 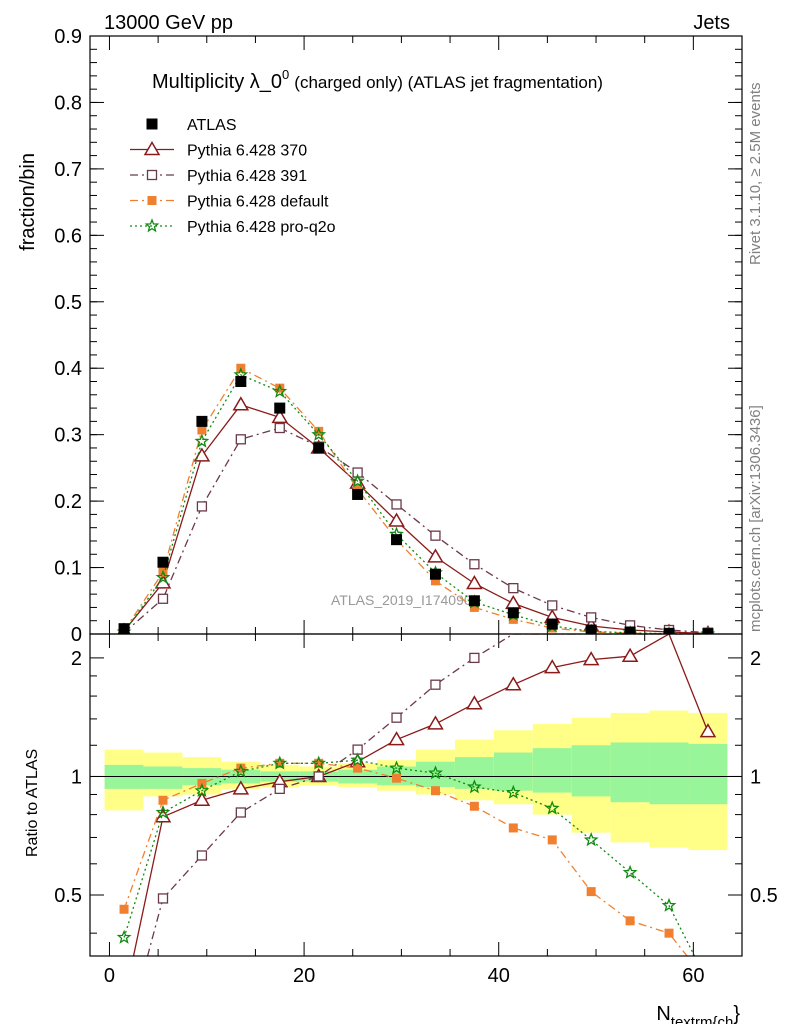 What do you see at coordinates (405, 600) in the screenshot?
I see `analysis-watermark: ATLAS_2019_I1740909` at bounding box center [405, 600].